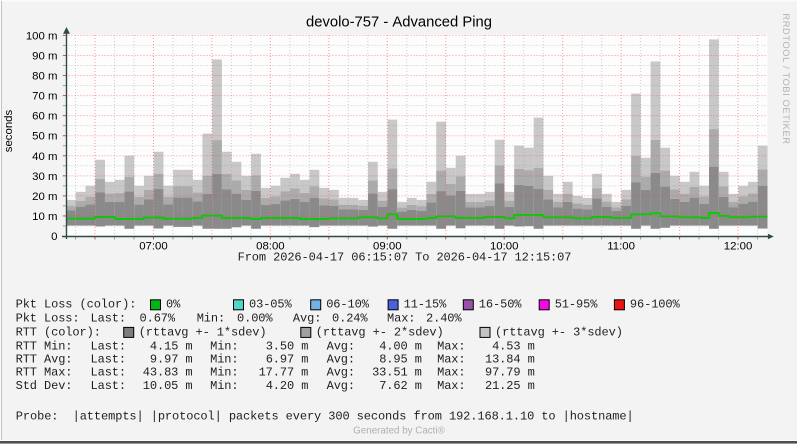 This screenshot has width=797, height=444. I want to click on svg-text: 4.00 m, so click(400, 346).